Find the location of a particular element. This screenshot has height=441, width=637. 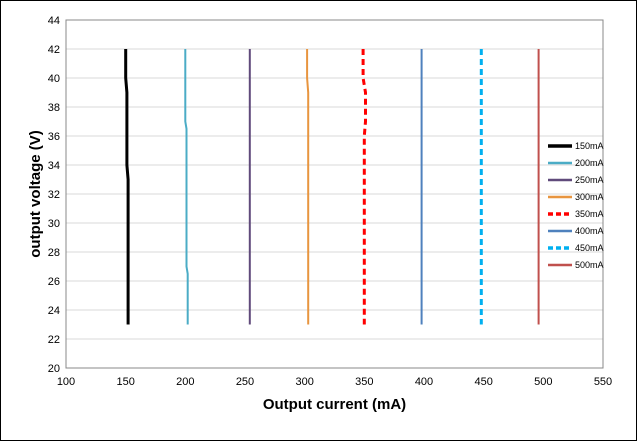

series-line-150mA is located at coordinates (127, 187).